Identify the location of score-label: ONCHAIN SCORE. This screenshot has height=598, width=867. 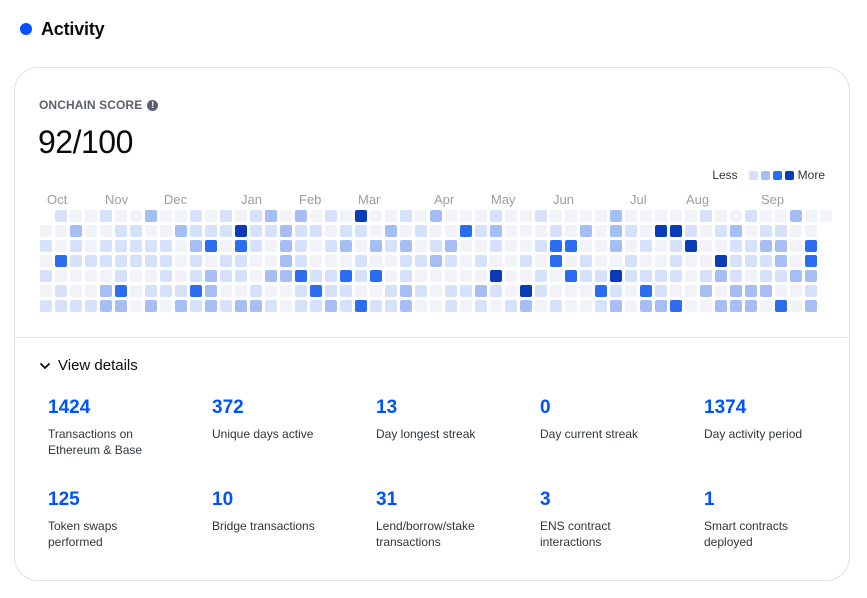
(91, 105).